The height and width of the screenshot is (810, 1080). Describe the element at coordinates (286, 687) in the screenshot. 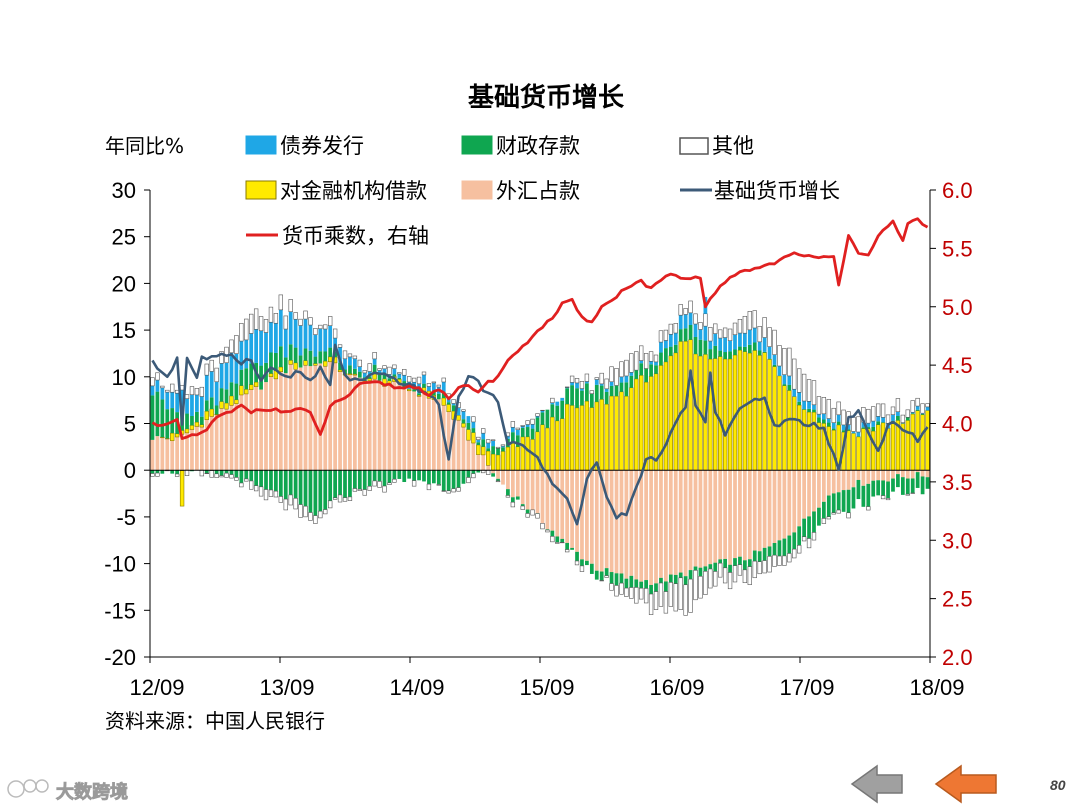

I see `x-tick-label: 13/09` at that location.